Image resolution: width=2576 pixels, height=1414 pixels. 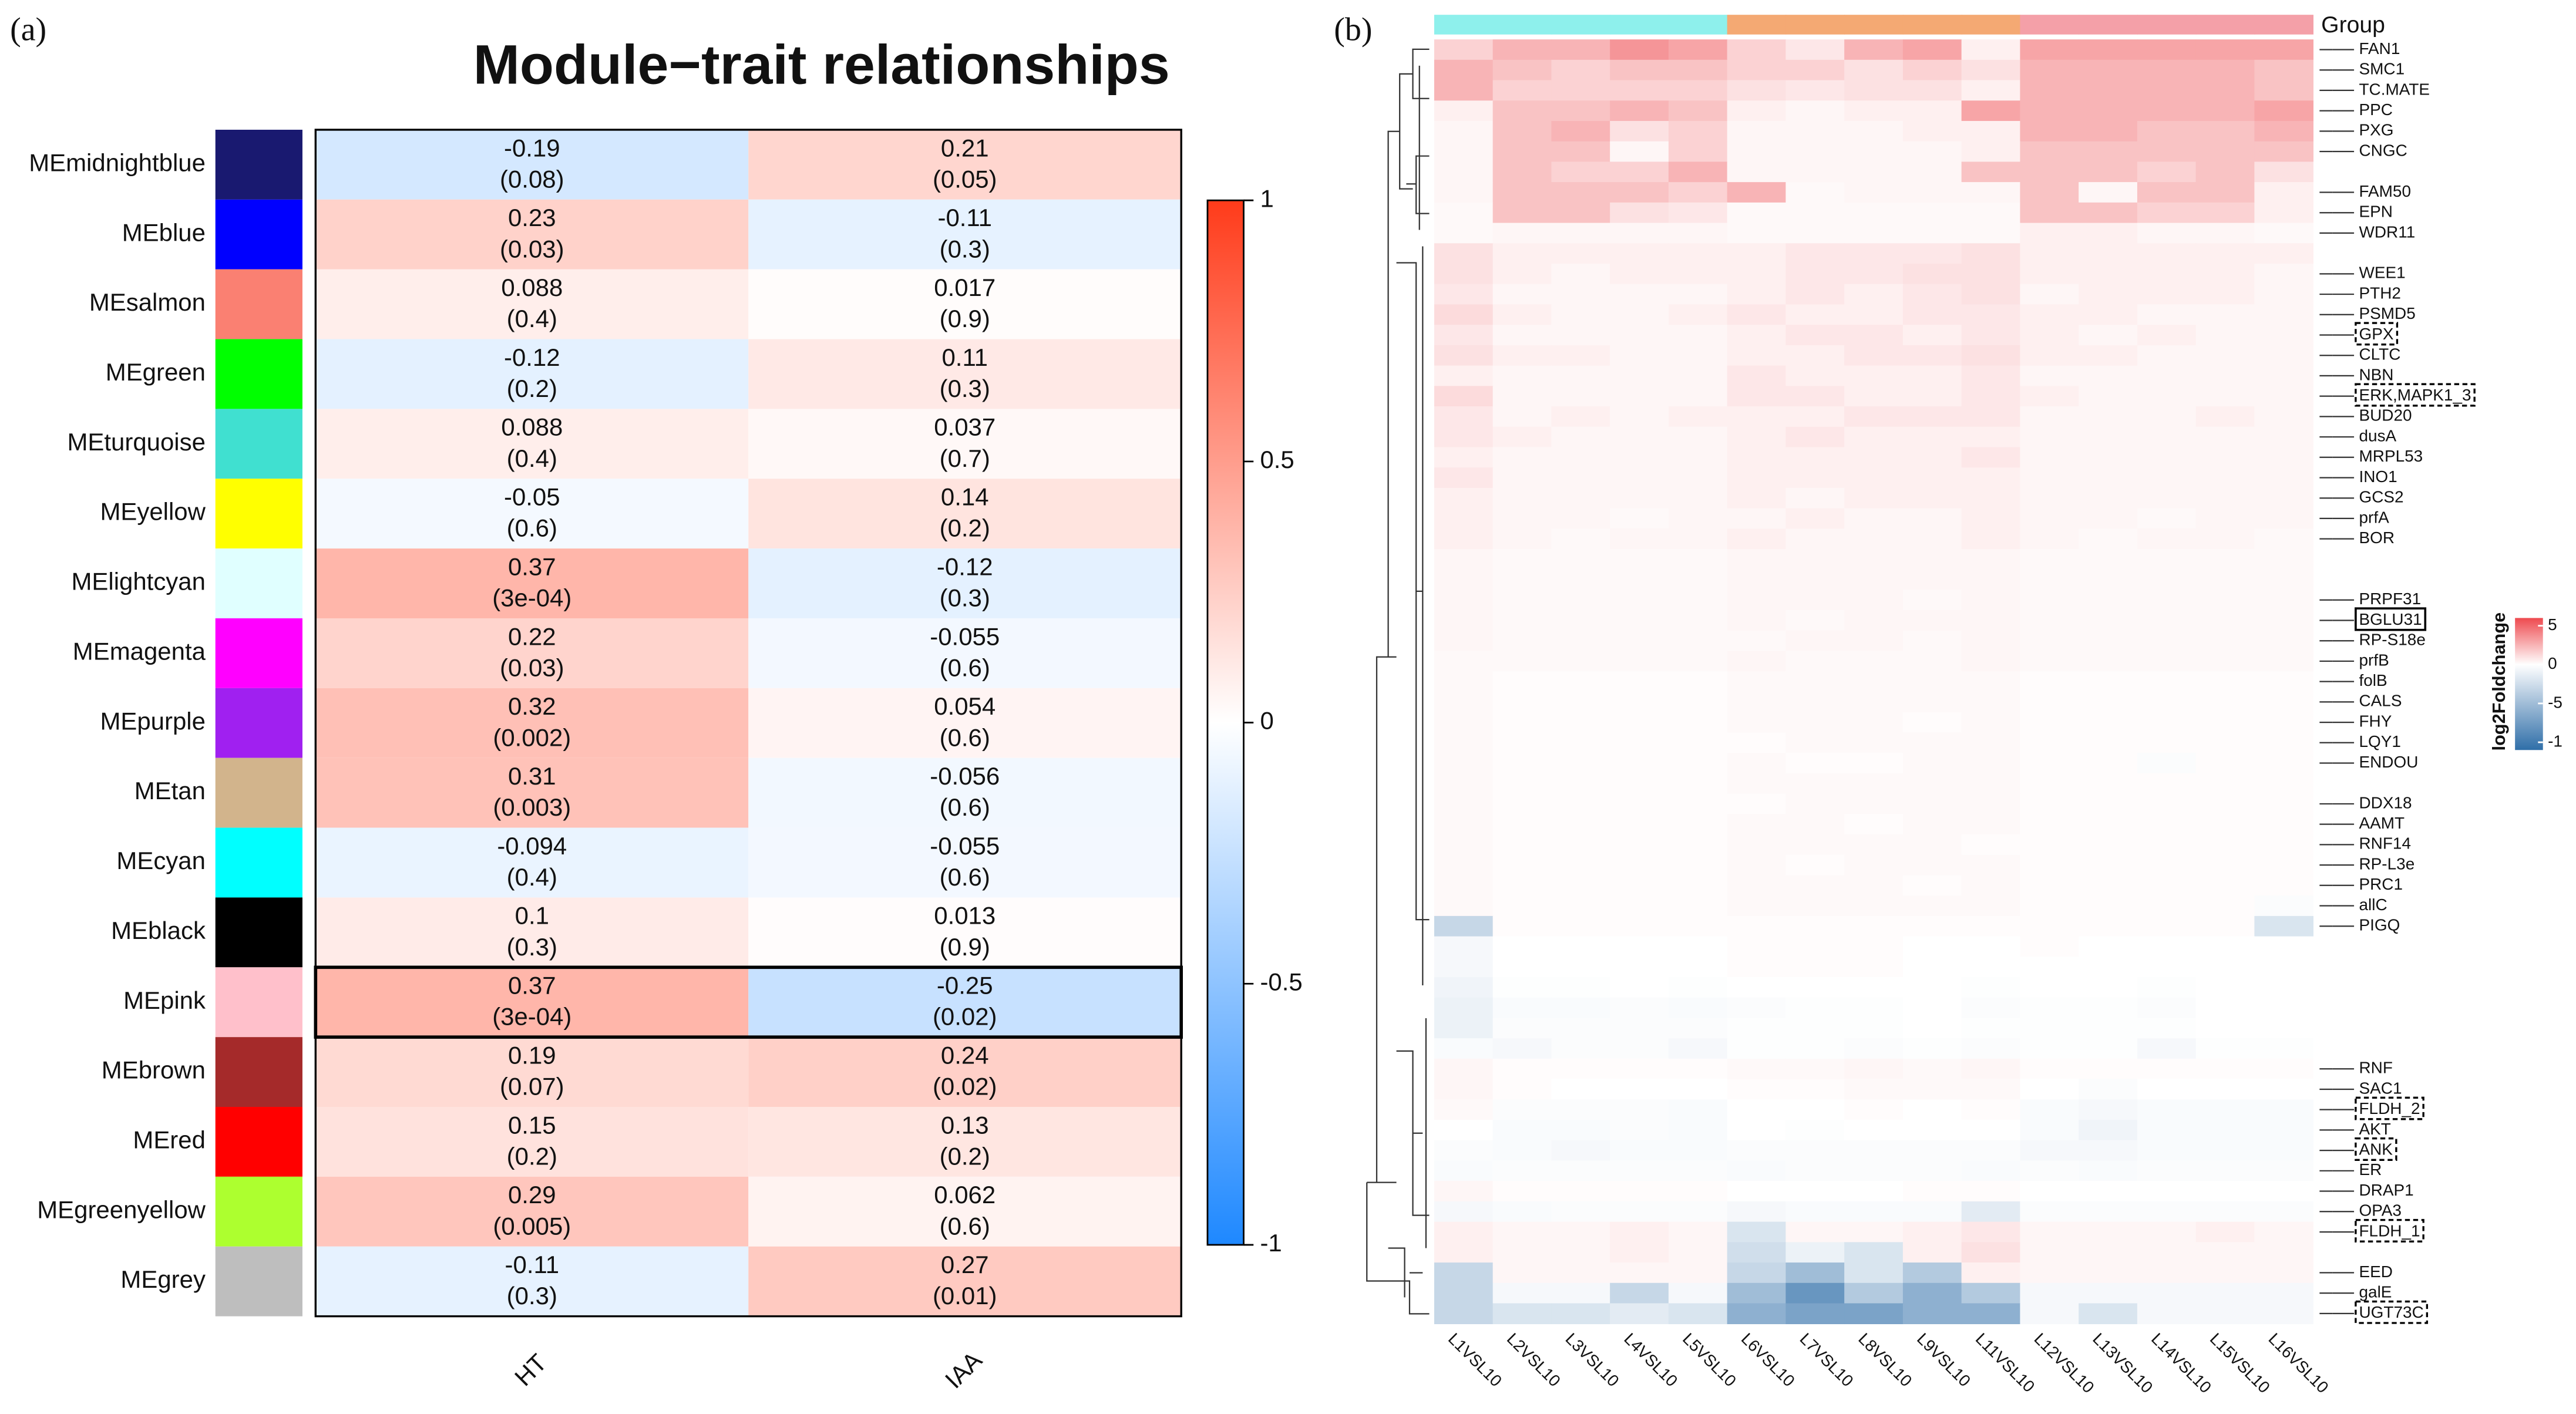 I want to click on x-tick-label: L3VSL10, so click(x=1592, y=1359).